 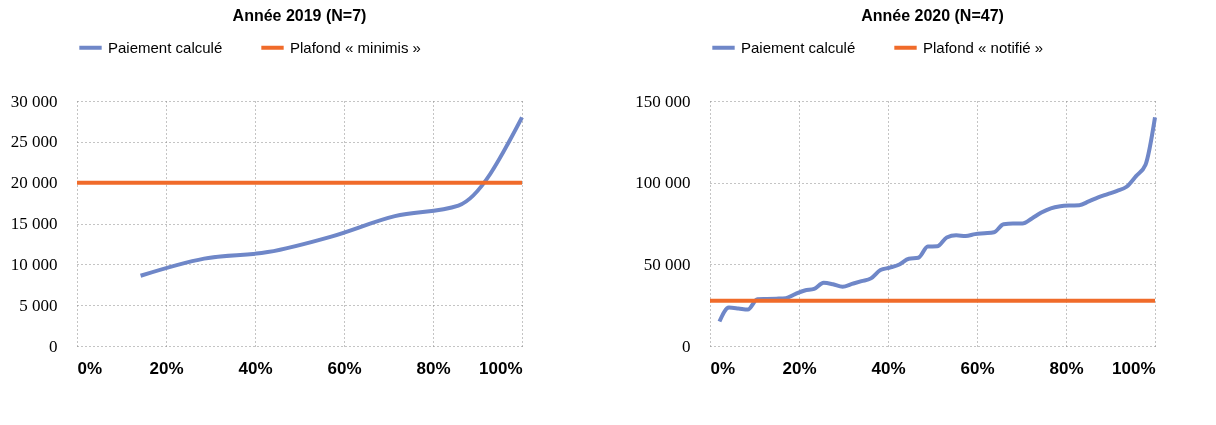 What do you see at coordinates (34, 142) in the screenshot?
I see `y-tick-label: 25 000` at bounding box center [34, 142].